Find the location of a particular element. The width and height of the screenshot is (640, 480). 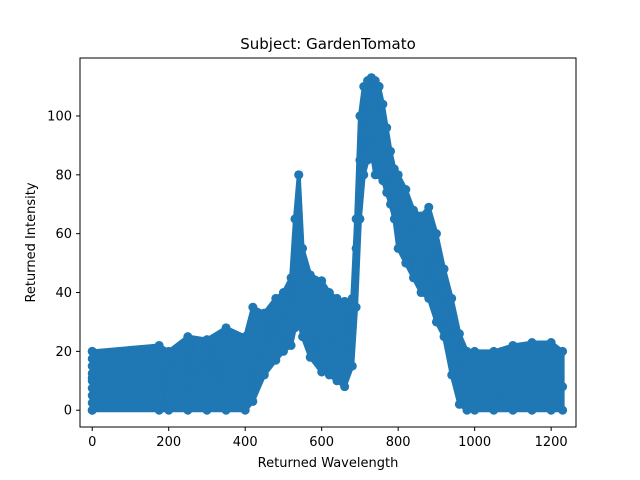

x-tick-label: 0 is located at coordinates (92, 442).